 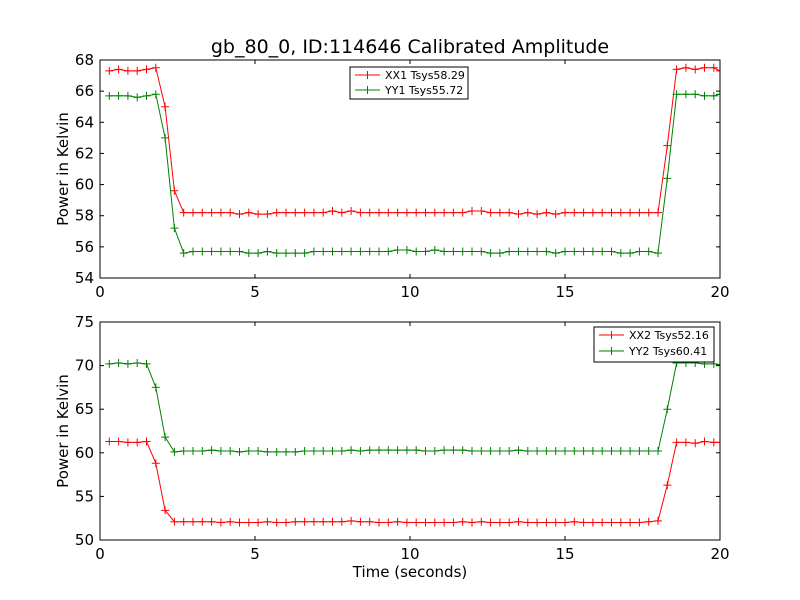 What do you see at coordinates (410, 572) in the screenshot?
I see `x-axis-label: Time (seconds)` at bounding box center [410, 572].